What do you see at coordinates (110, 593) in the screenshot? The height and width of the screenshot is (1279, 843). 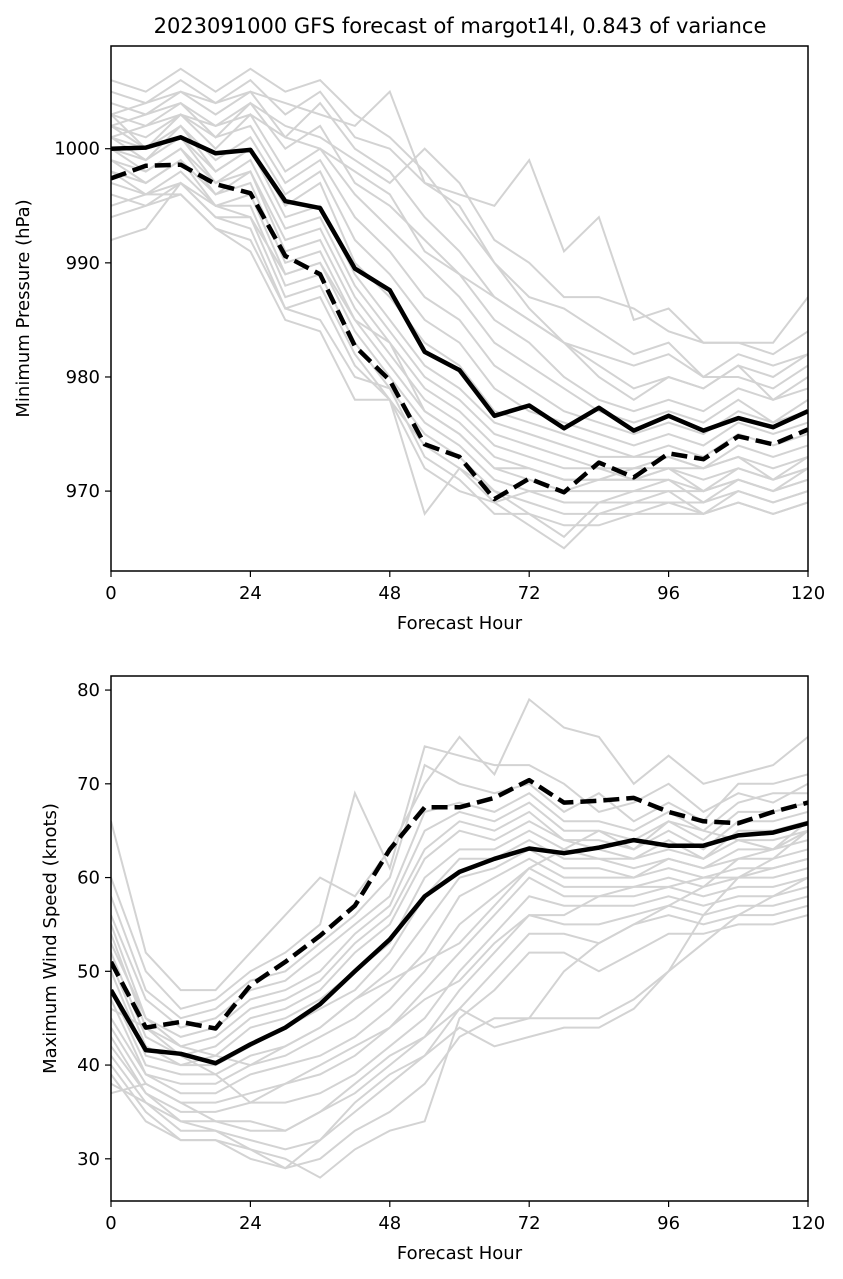 I see `pressure-xtick-label: 0` at bounding box center [110, 593].